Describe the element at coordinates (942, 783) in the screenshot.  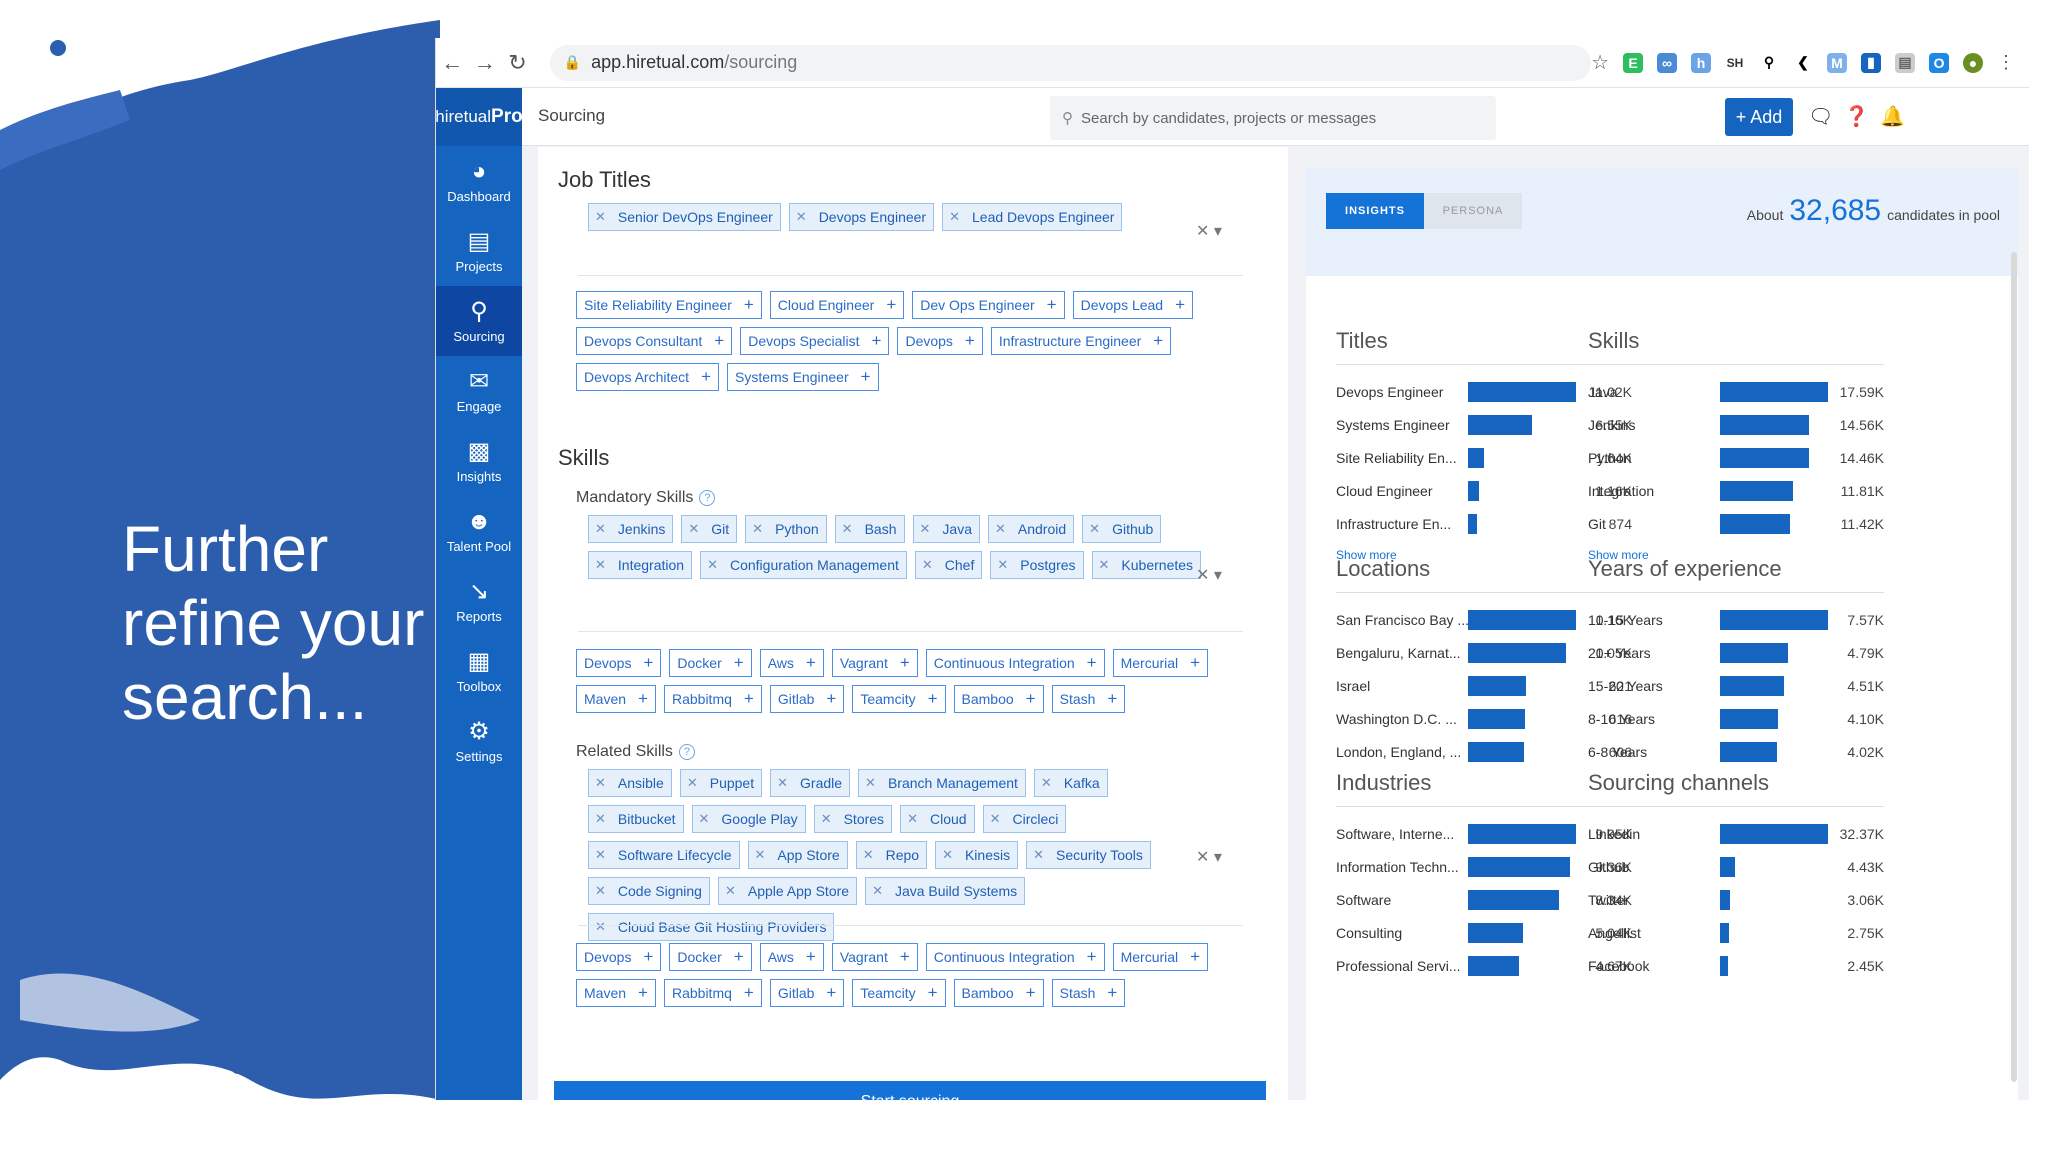
I see `selected-chip: ✕ Branch Management` at that location.